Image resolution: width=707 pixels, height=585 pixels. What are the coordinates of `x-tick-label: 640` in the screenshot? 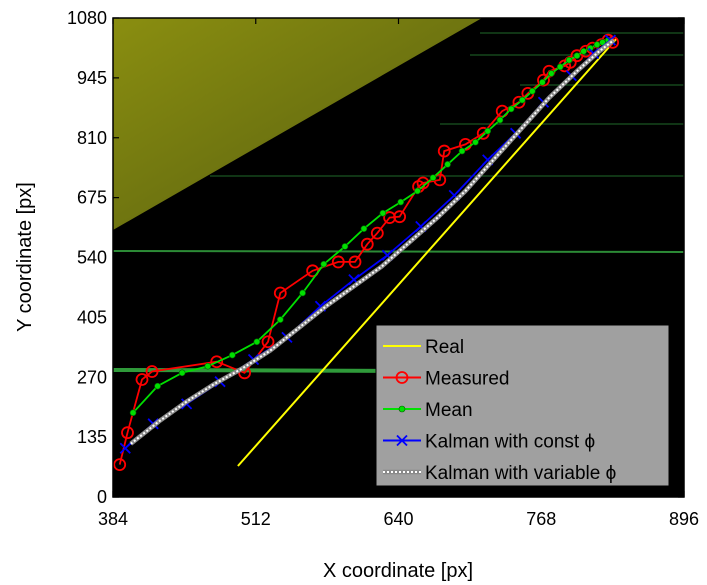 It's located at (398, 519).